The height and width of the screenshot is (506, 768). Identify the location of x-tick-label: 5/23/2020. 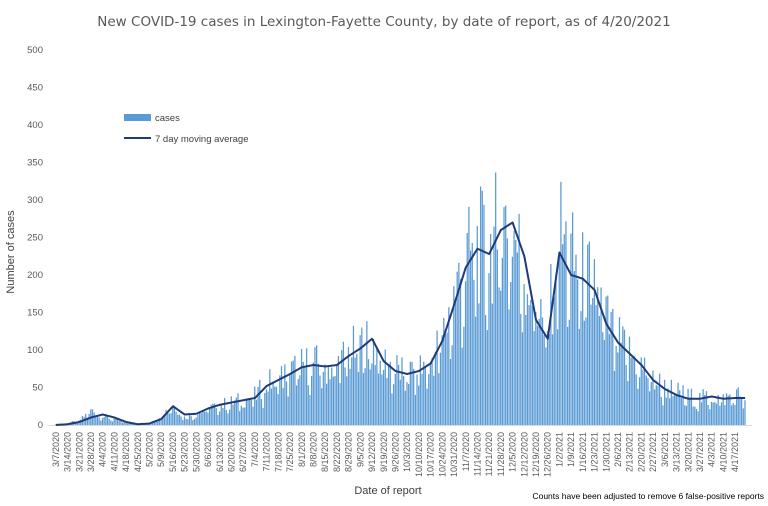
(185, 452).